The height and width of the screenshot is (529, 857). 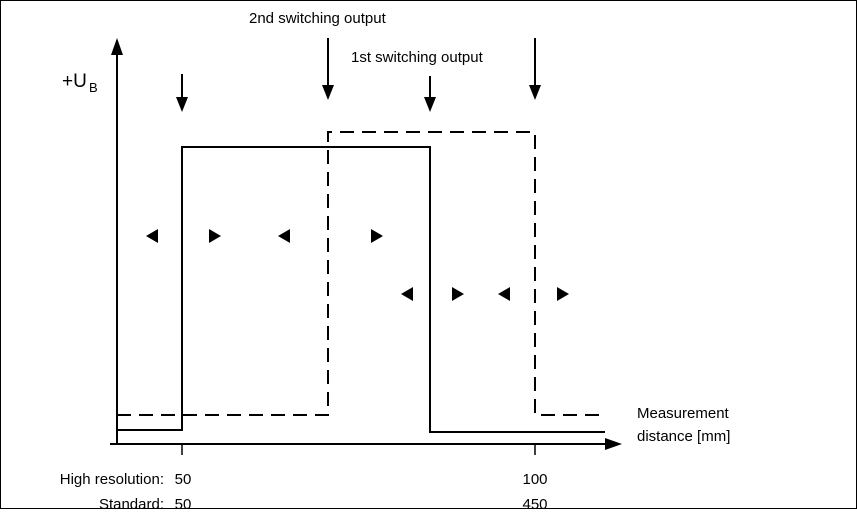 What do you see at coordinates (93, 87) in the screenshot?
I see `y-axis-label-subscript: B` at bounding box center [93, 87].